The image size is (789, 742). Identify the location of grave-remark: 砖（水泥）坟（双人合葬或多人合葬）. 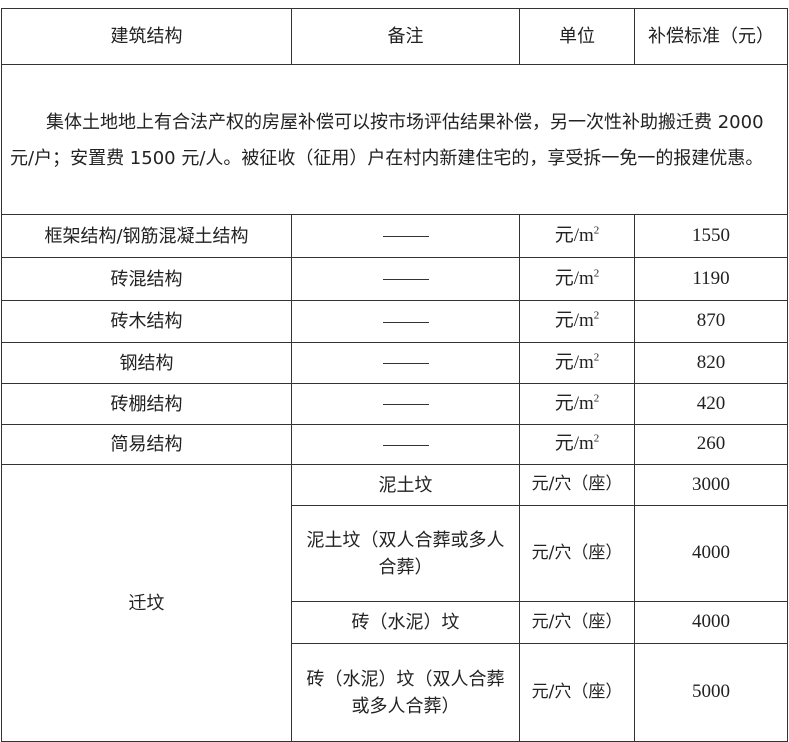
(405, 692).